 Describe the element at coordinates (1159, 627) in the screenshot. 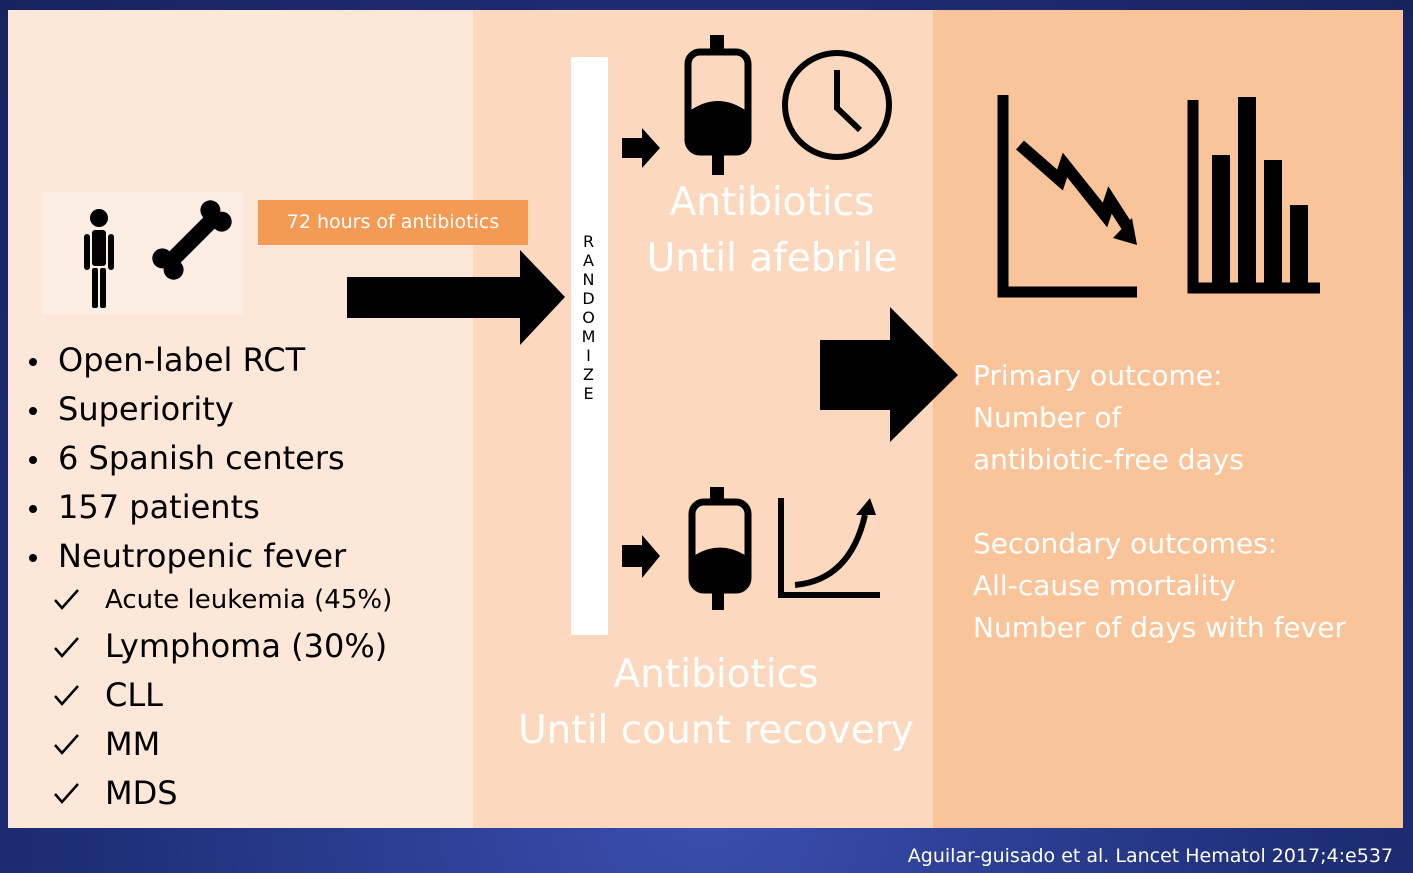

I see `outcome-line: Number of days with fever` at that location.